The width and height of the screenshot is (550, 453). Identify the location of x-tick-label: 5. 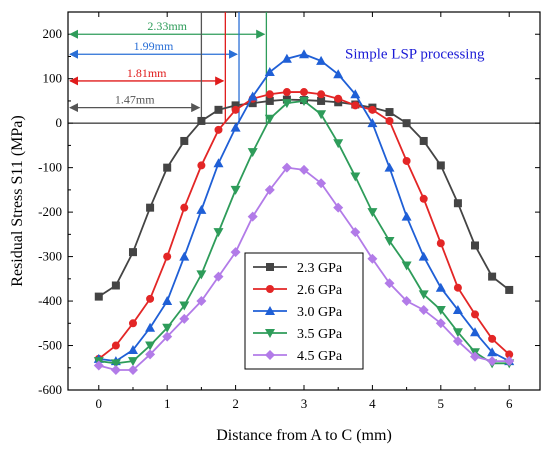
(441, 403).